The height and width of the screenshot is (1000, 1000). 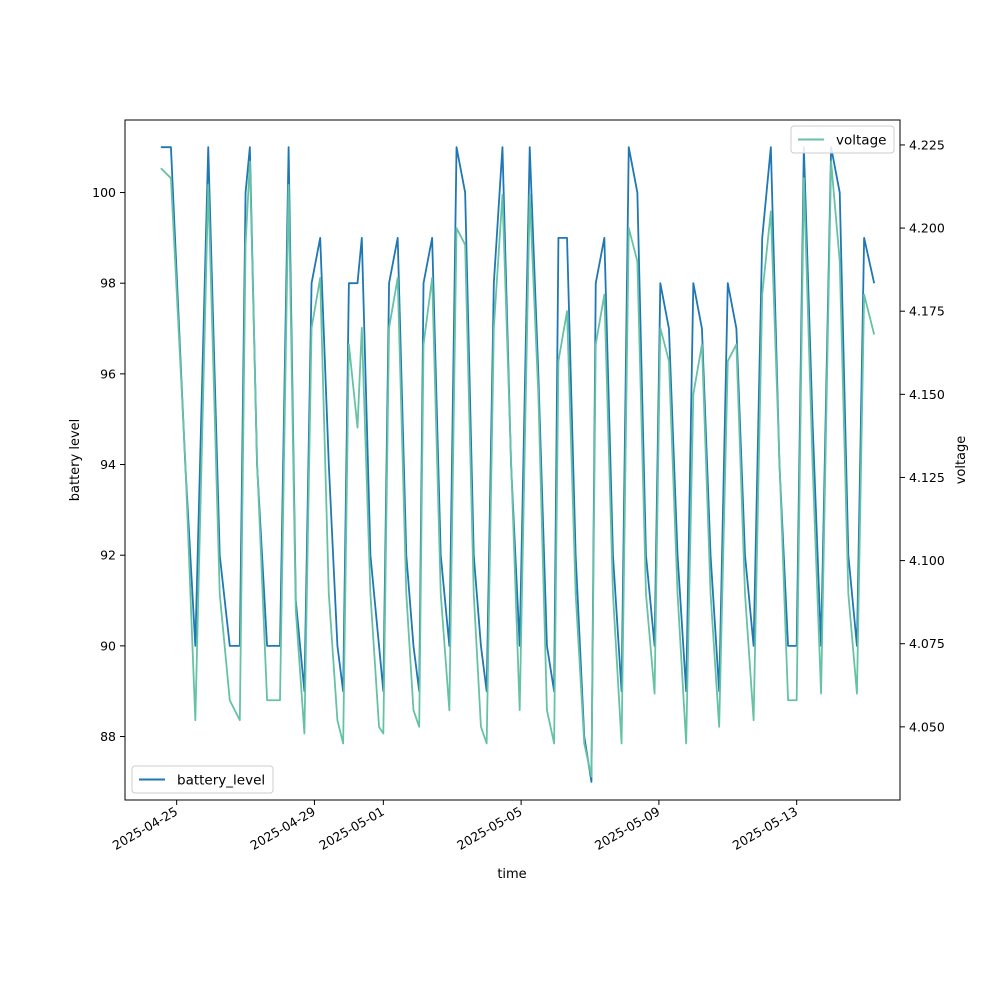 What do you see at coordinates (108, 555) in the screenshot?
I see `y-tick-label-left: 92` at bounding box center [108, 555].